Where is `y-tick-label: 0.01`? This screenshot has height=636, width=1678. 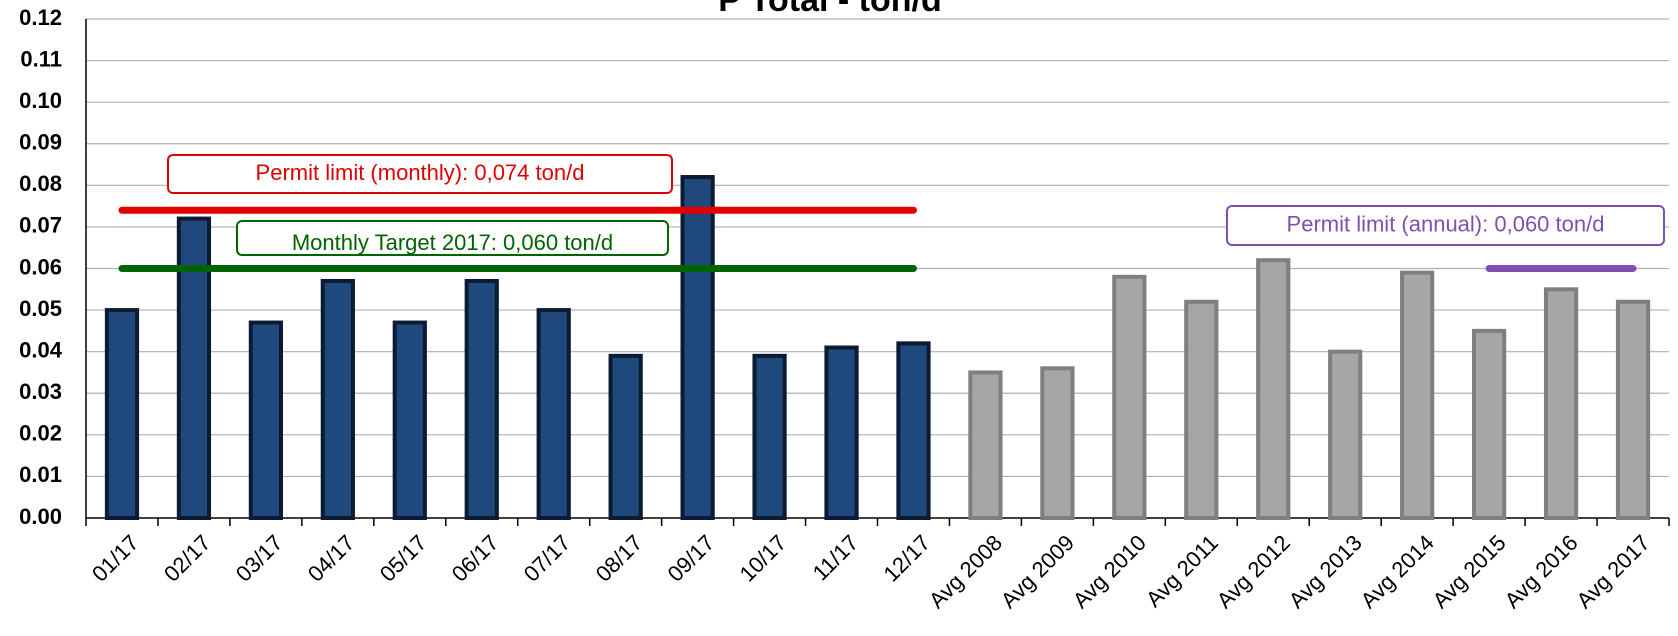
y-tick-label: 0.01 is located at coordinates (40, 474).